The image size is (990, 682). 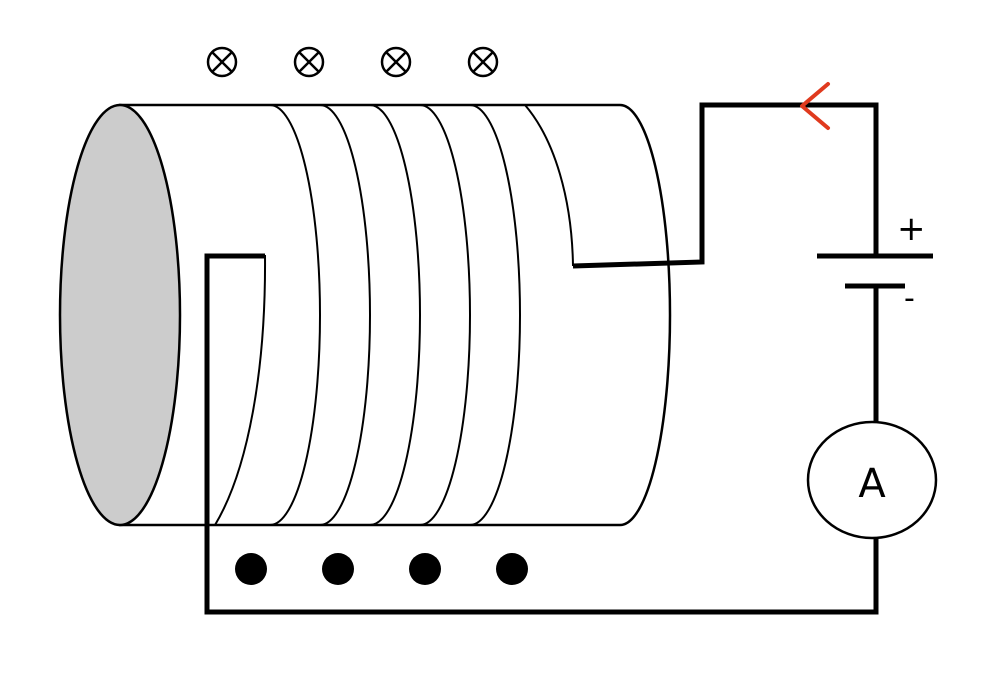 What do you see at coordinates (120, 315) in the screenshot?
I see `solenoid-end-face` at bounding box center [120, 315].